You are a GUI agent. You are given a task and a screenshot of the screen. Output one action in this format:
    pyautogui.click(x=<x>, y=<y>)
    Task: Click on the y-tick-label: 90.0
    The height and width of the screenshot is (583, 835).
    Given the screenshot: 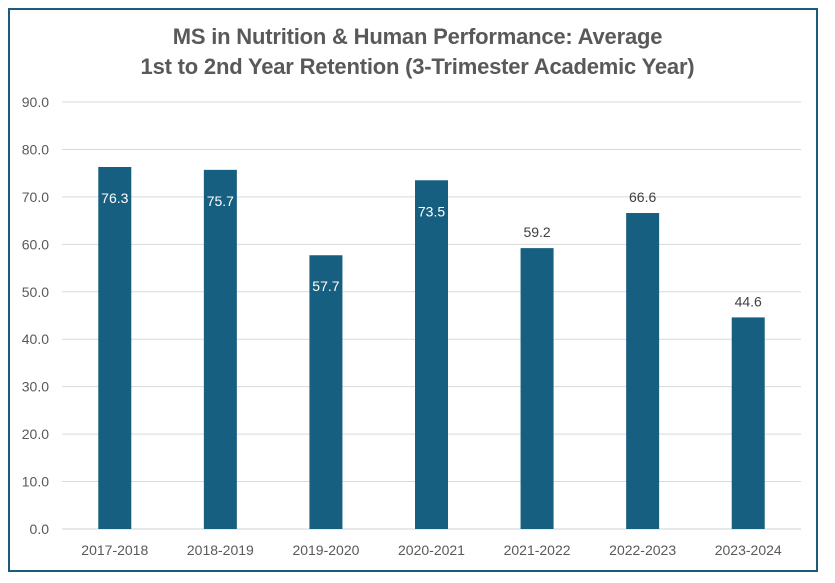 What is the action you would take?
    pyautogui.click(x=35, y=102)
    